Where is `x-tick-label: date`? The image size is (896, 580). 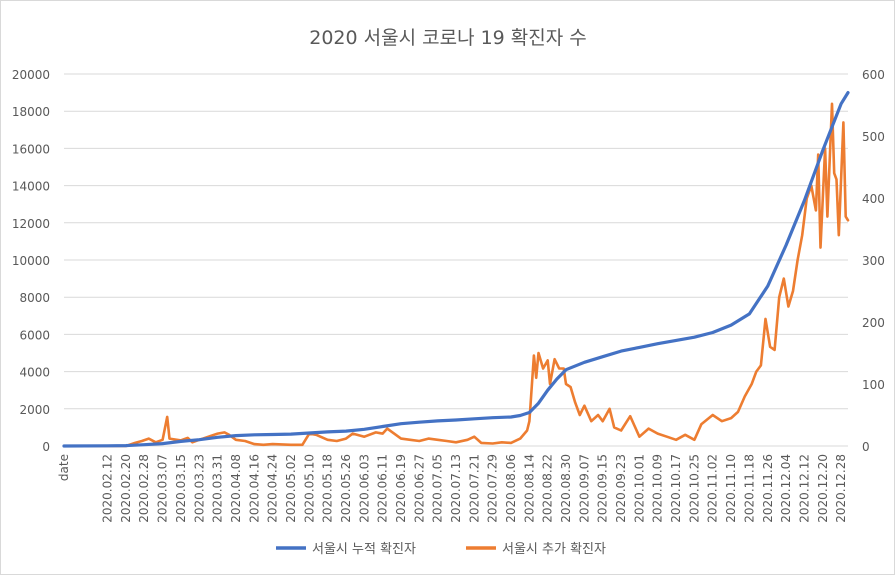
x-tick-label: date is located at coordinates (64, 467).